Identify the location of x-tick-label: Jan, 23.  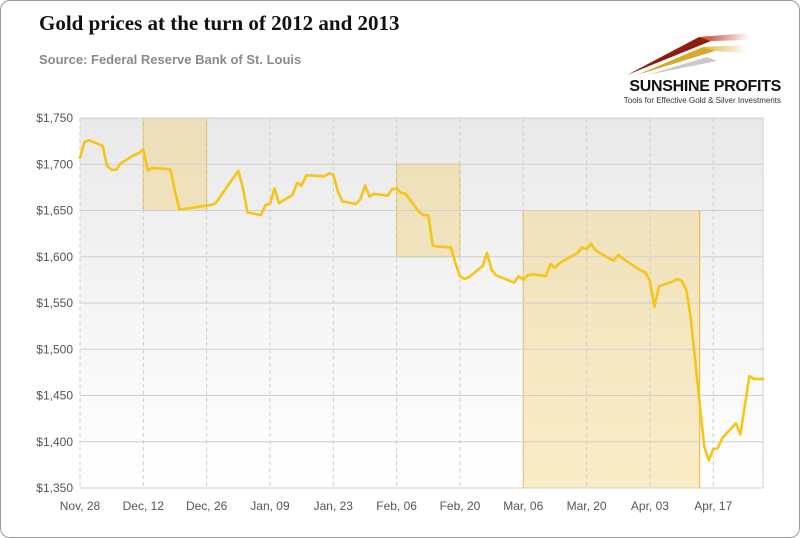
(334, 506).